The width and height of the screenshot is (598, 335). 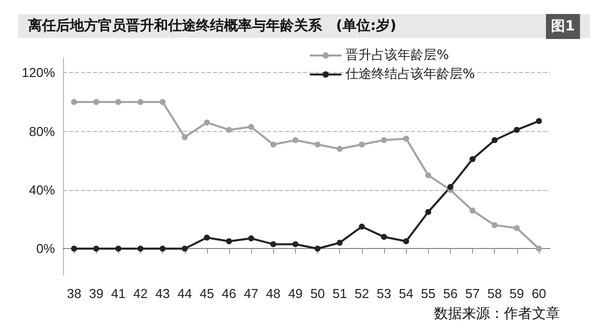 What do you see at coordinates (295, 293) in the screenshot?
I see `x-tick-label: 49` at bounding box center [295, 293].